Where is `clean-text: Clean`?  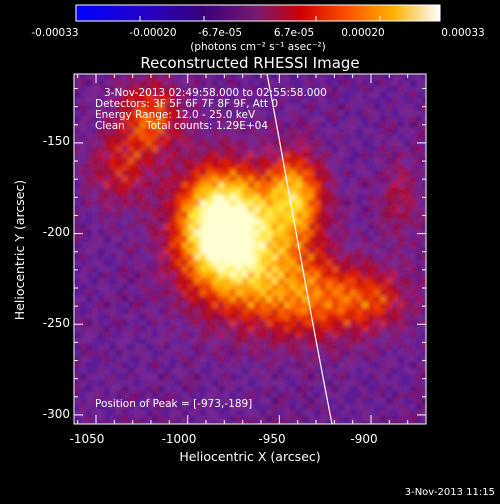
clean-text: Clean is located at coordinates (110, 126).